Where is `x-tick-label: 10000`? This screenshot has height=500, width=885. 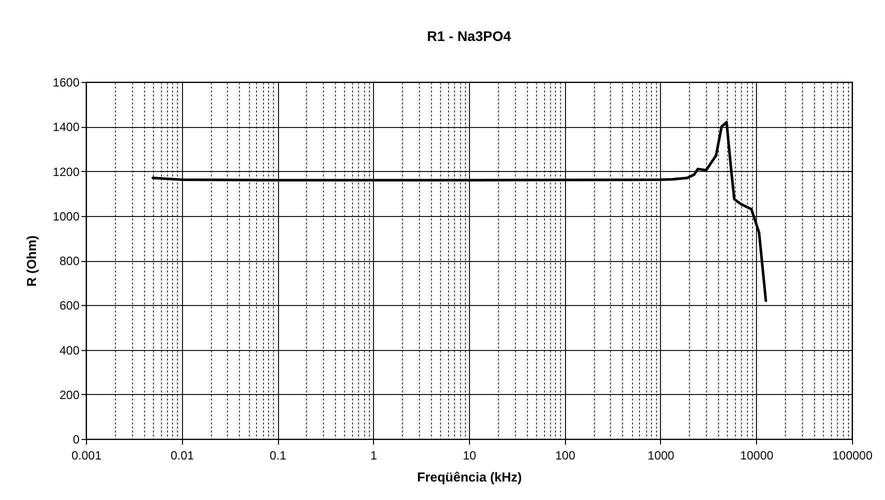 x-tick-label: 10000 is located at coordinates (757, 455).